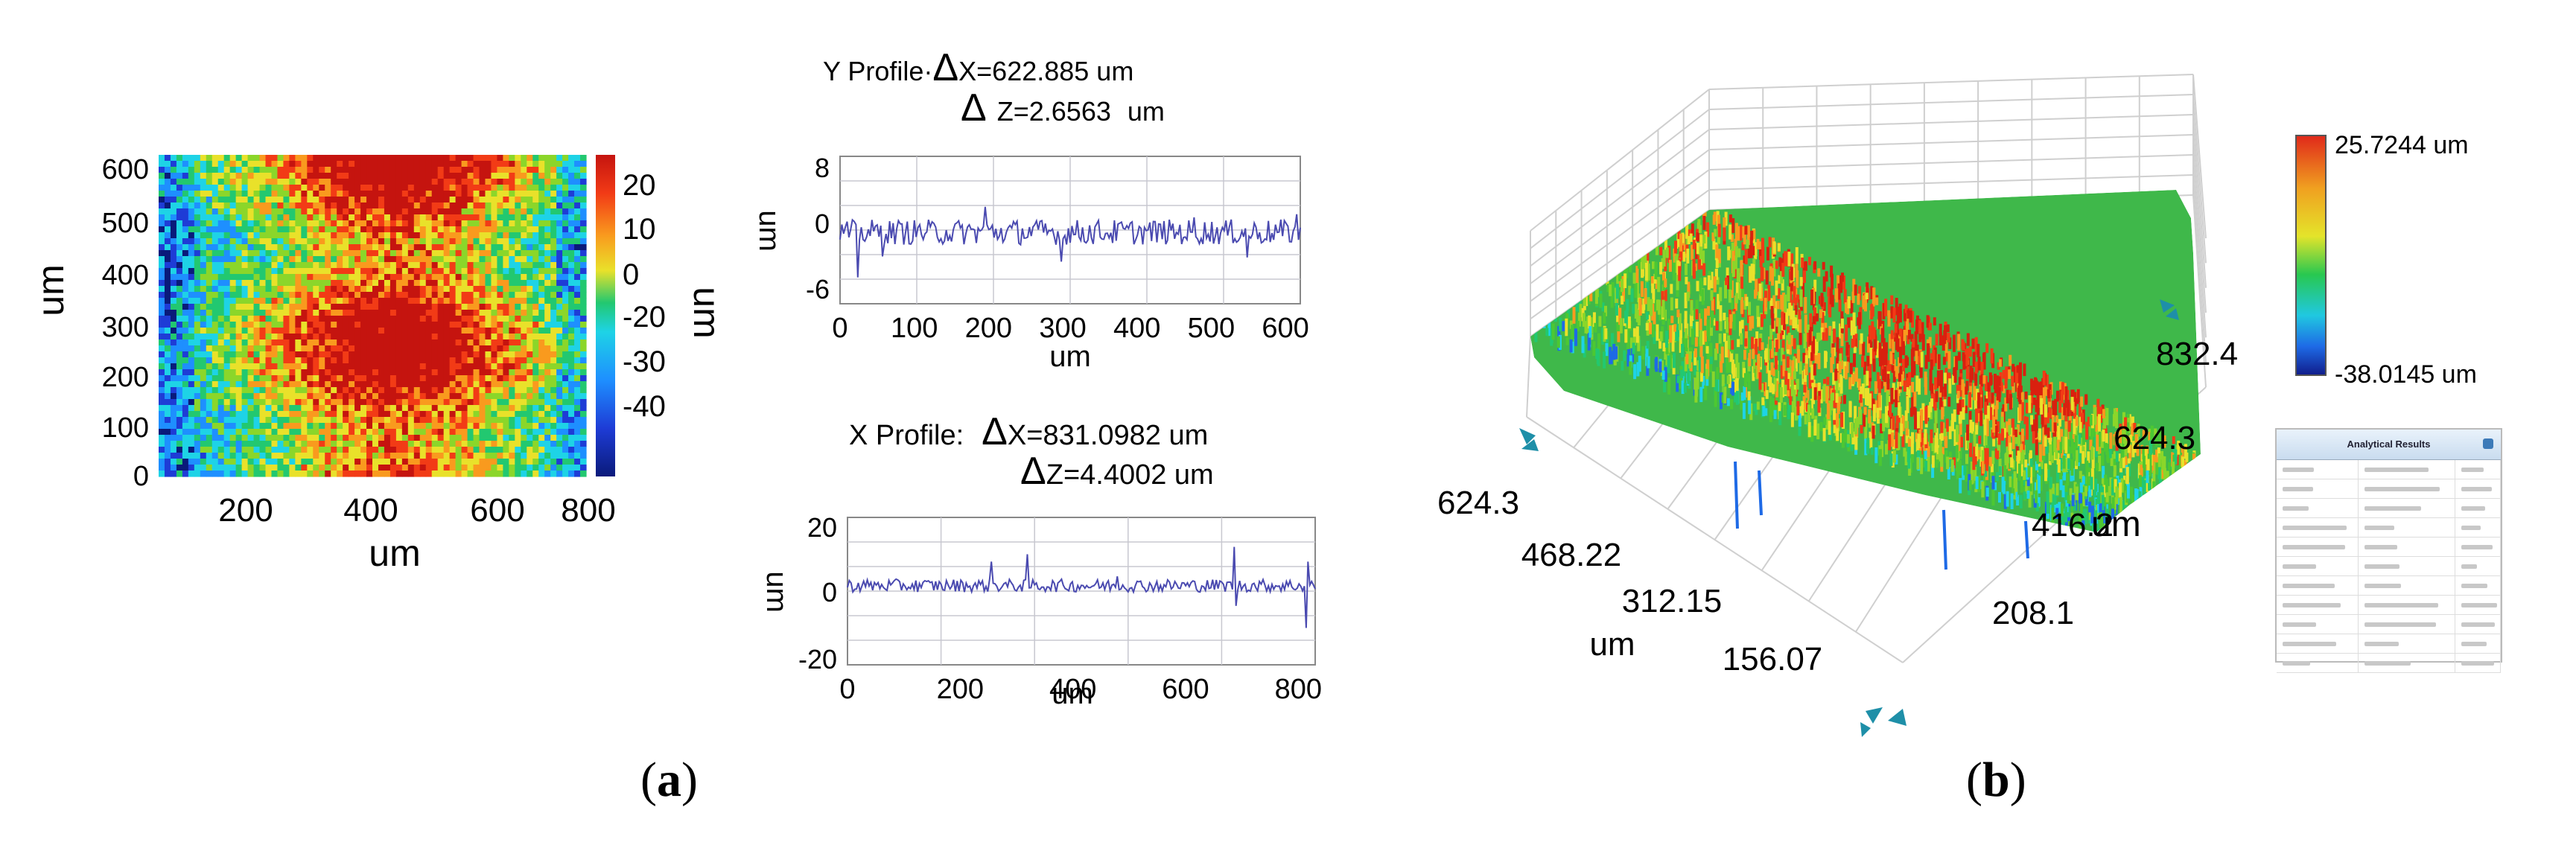 This screenshot has width=2576, height=842. I want to click on heatmap-x-label: um, so click(394, 553).